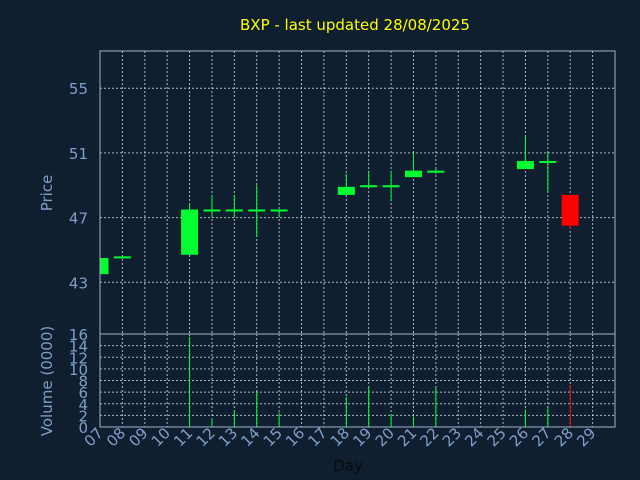 This screenshot has width=640, height=480. Describe the element at coordinates (78, 347) in the screenshot. I see `volume-tick-label: 14` at that location.